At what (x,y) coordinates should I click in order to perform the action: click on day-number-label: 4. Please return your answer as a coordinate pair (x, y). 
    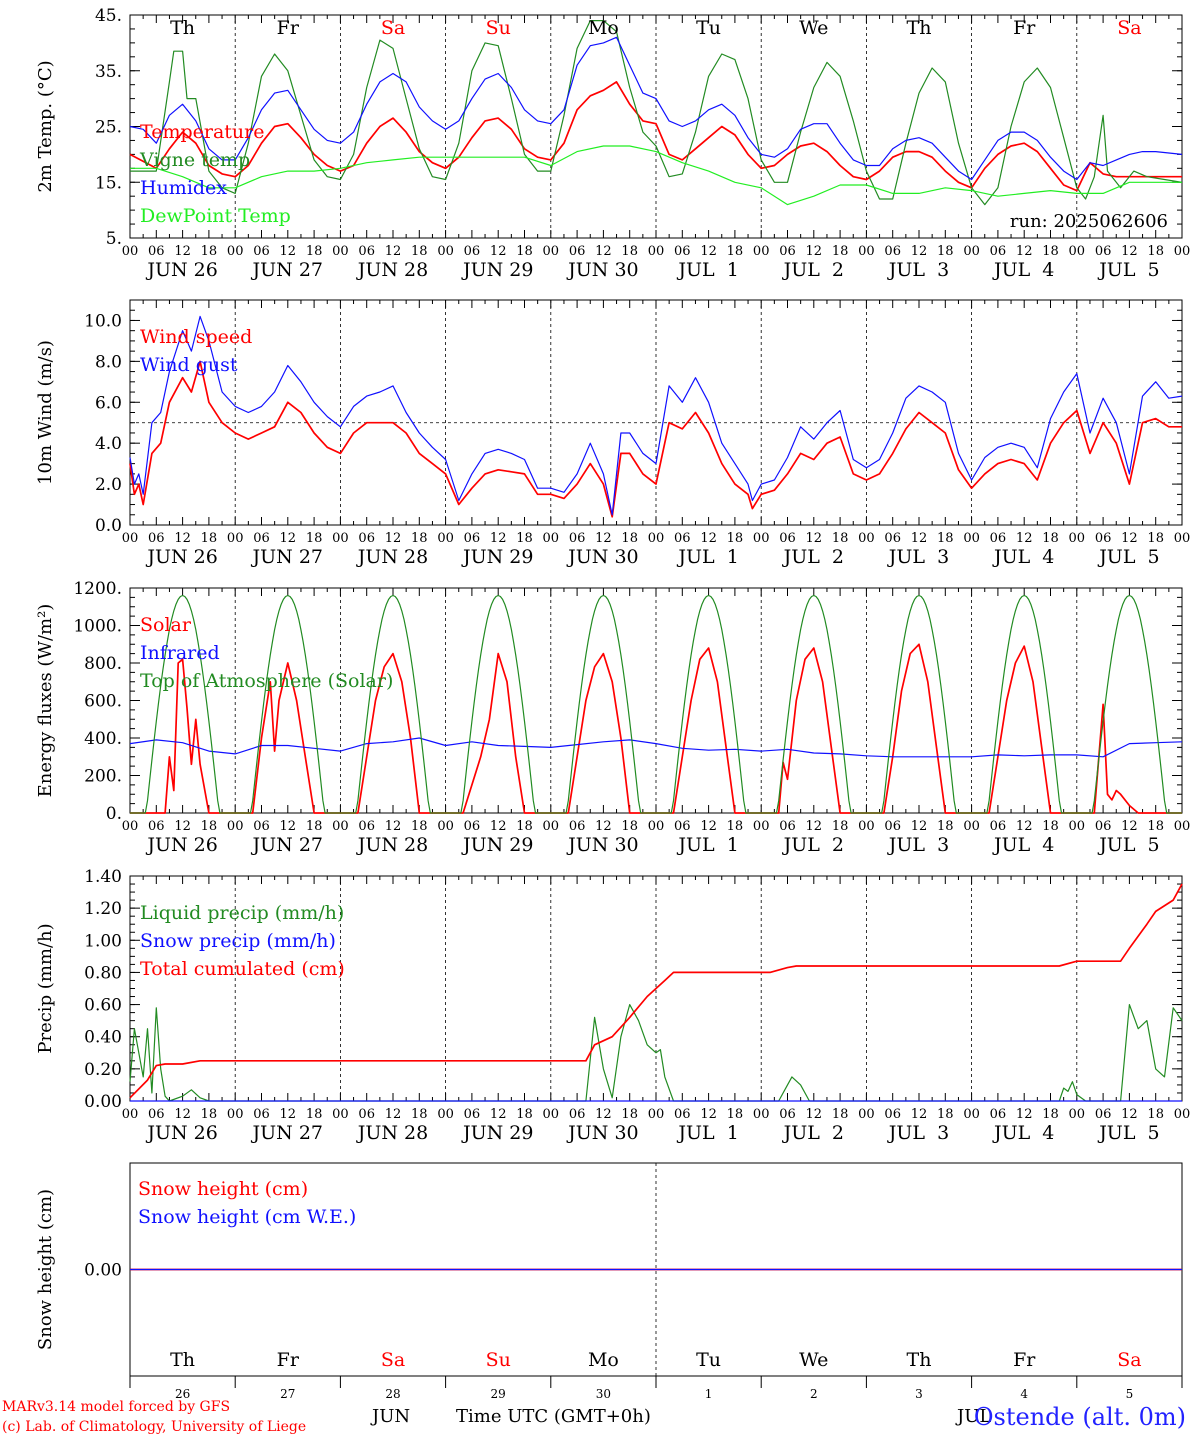
    Looking at the image, I should click on (1024, 1394).